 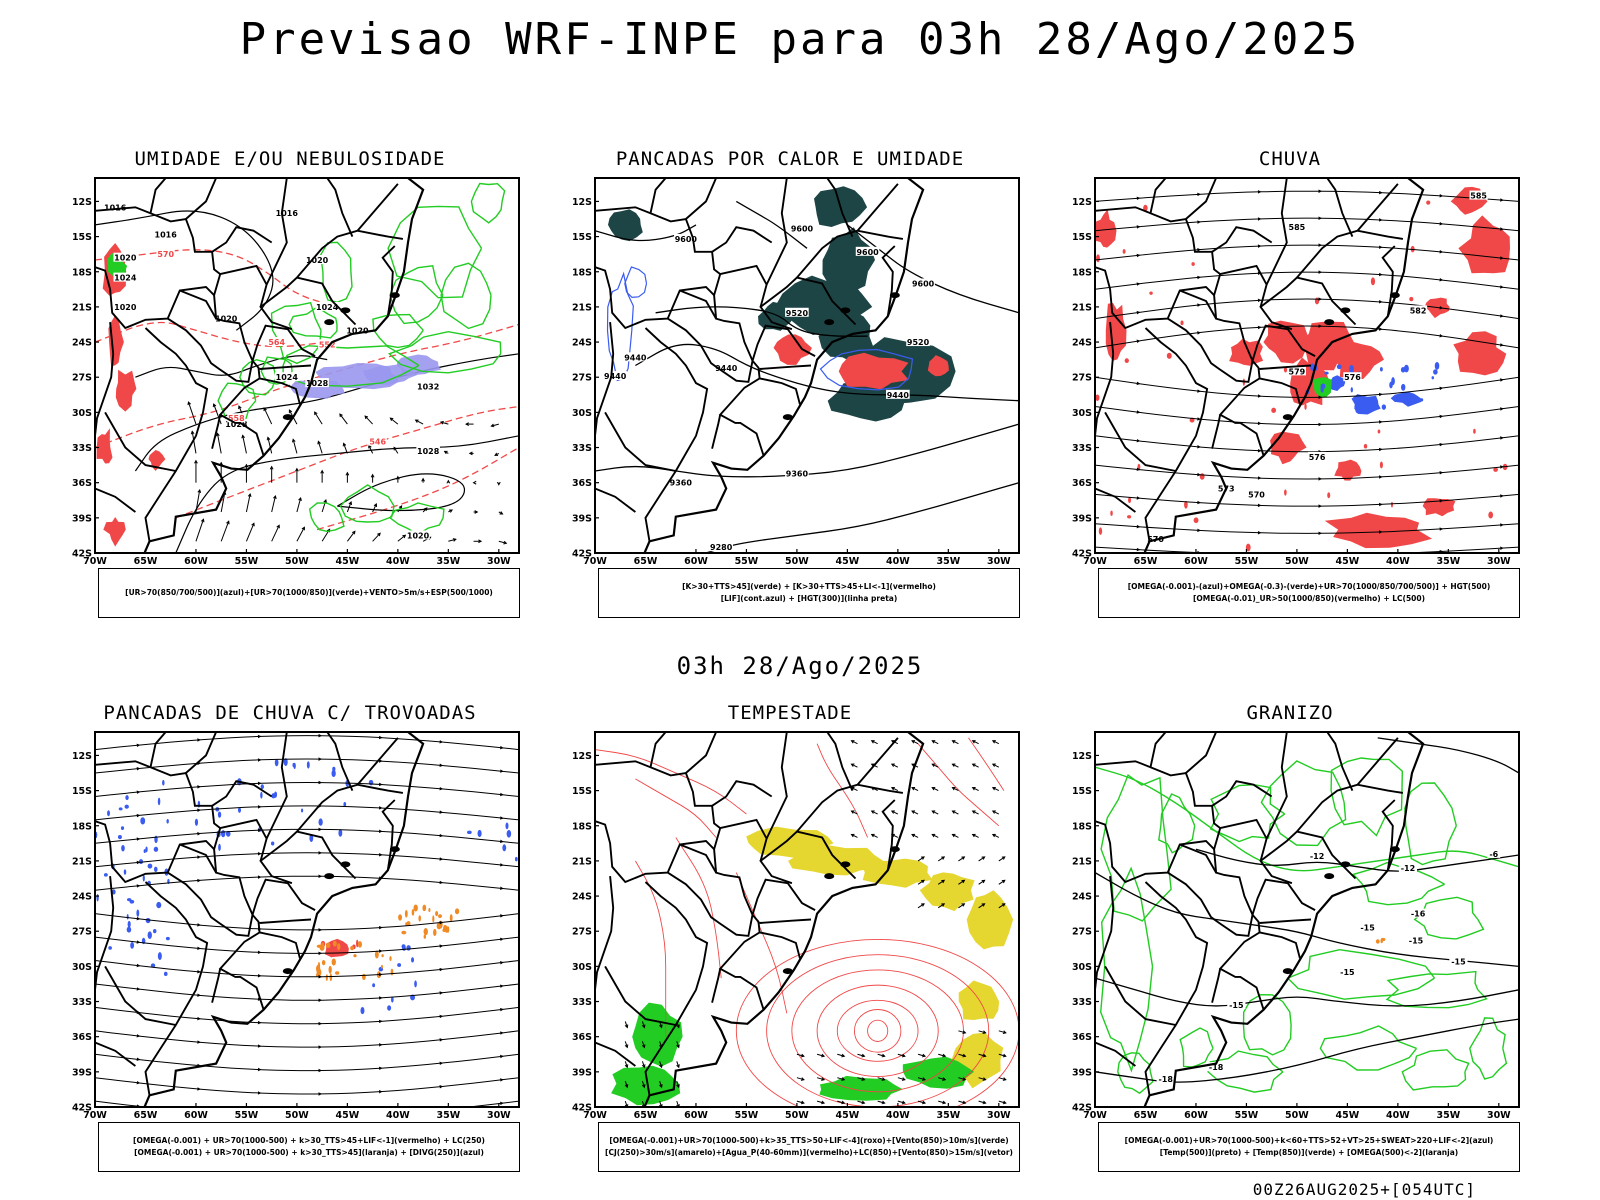 I want to click on map-frame, so click(x=307, y=365).